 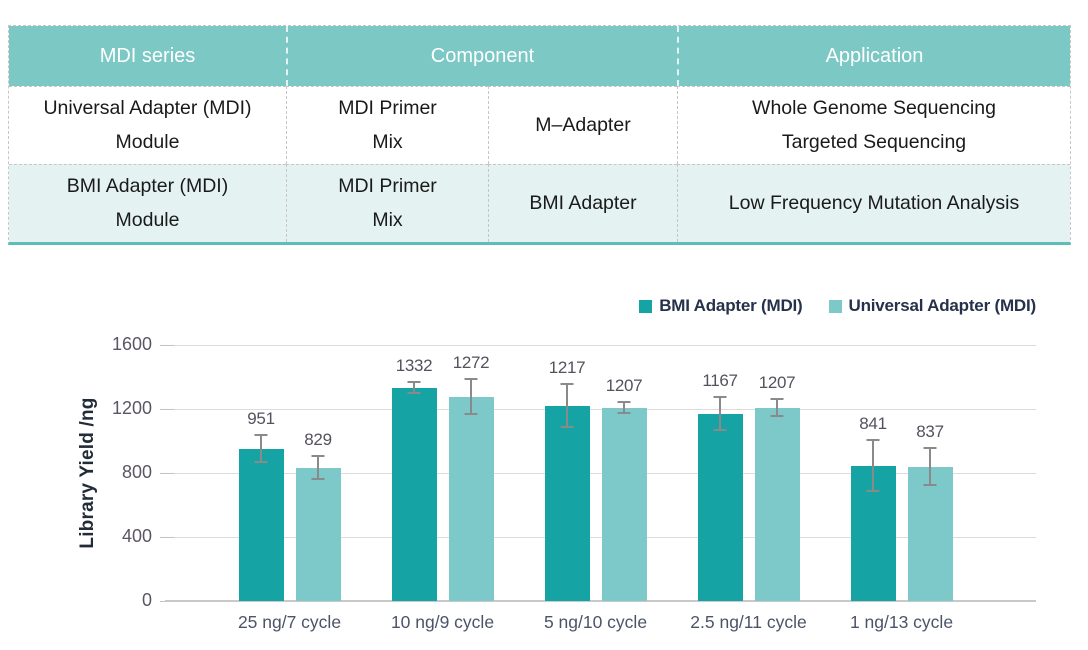 I want to click on bar-wrap: 1207, so click(x=777, y=473).